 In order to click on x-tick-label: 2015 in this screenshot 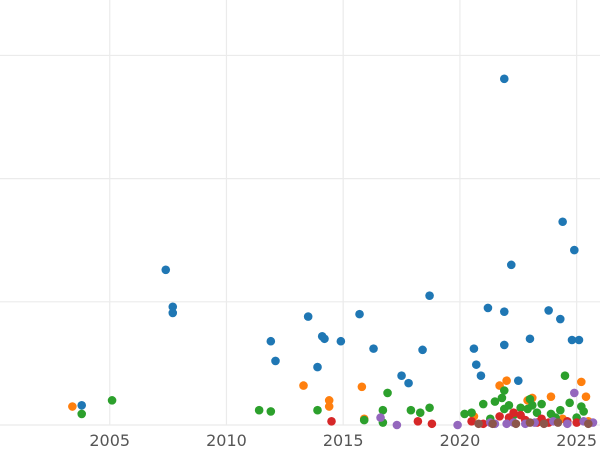, I will do `click(343, 440)`.